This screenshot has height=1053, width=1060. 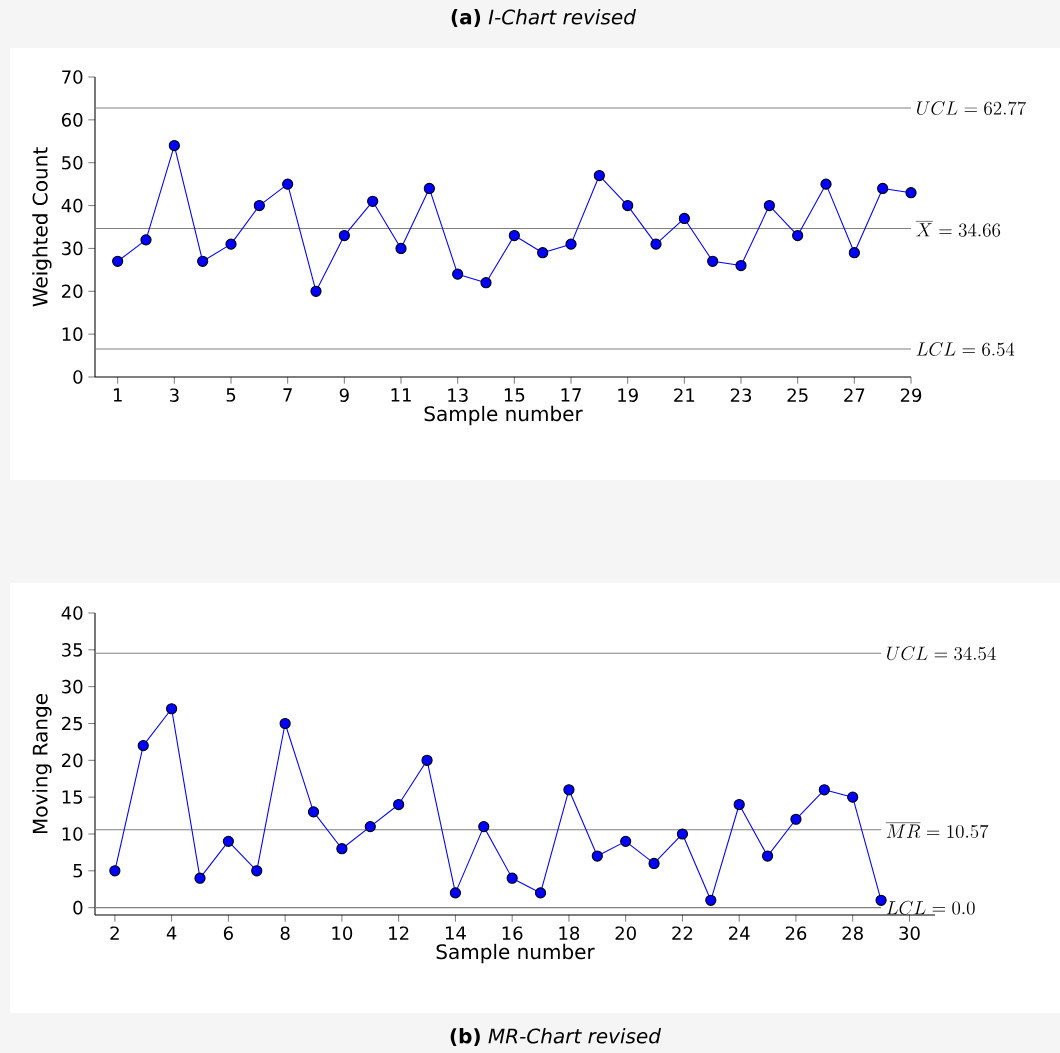 I want to click on ref-line-label: $UCL=62.77$, so click(x=971, y=108).